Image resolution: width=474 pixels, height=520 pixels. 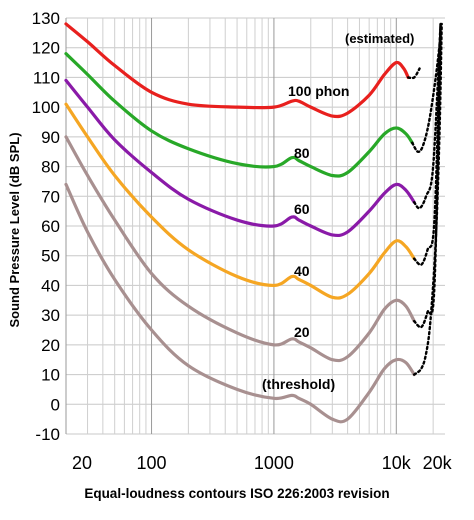 I want to click on y-tick-labels: -10 0 10 20 30 40 50 60 70 80 90 100 110 120 130, so click(x=46, y=226).